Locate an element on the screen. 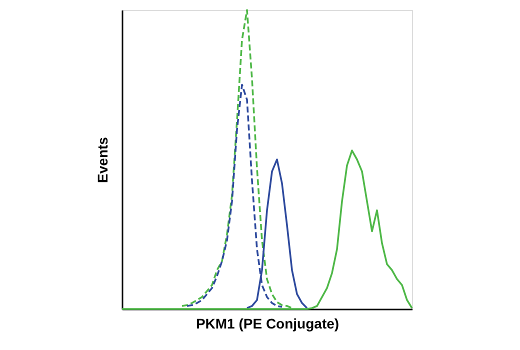 The image size is (520, 350). y-axis-title: Events is located at coordinates (102, 159).